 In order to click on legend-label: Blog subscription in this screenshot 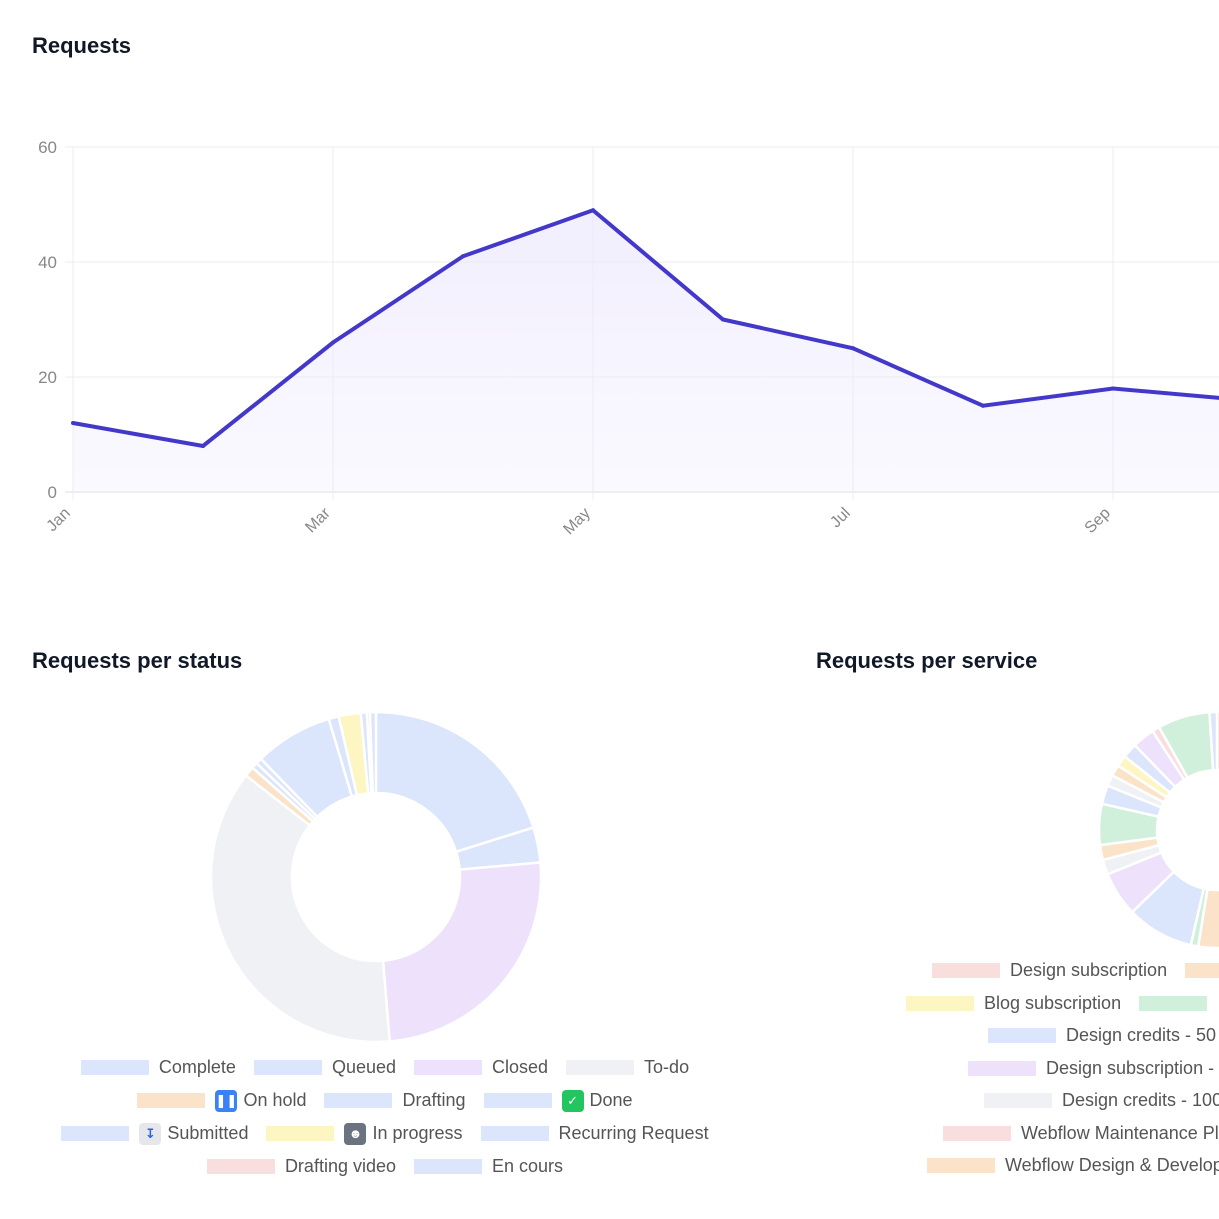, I will do `click(1053, 1003)`.